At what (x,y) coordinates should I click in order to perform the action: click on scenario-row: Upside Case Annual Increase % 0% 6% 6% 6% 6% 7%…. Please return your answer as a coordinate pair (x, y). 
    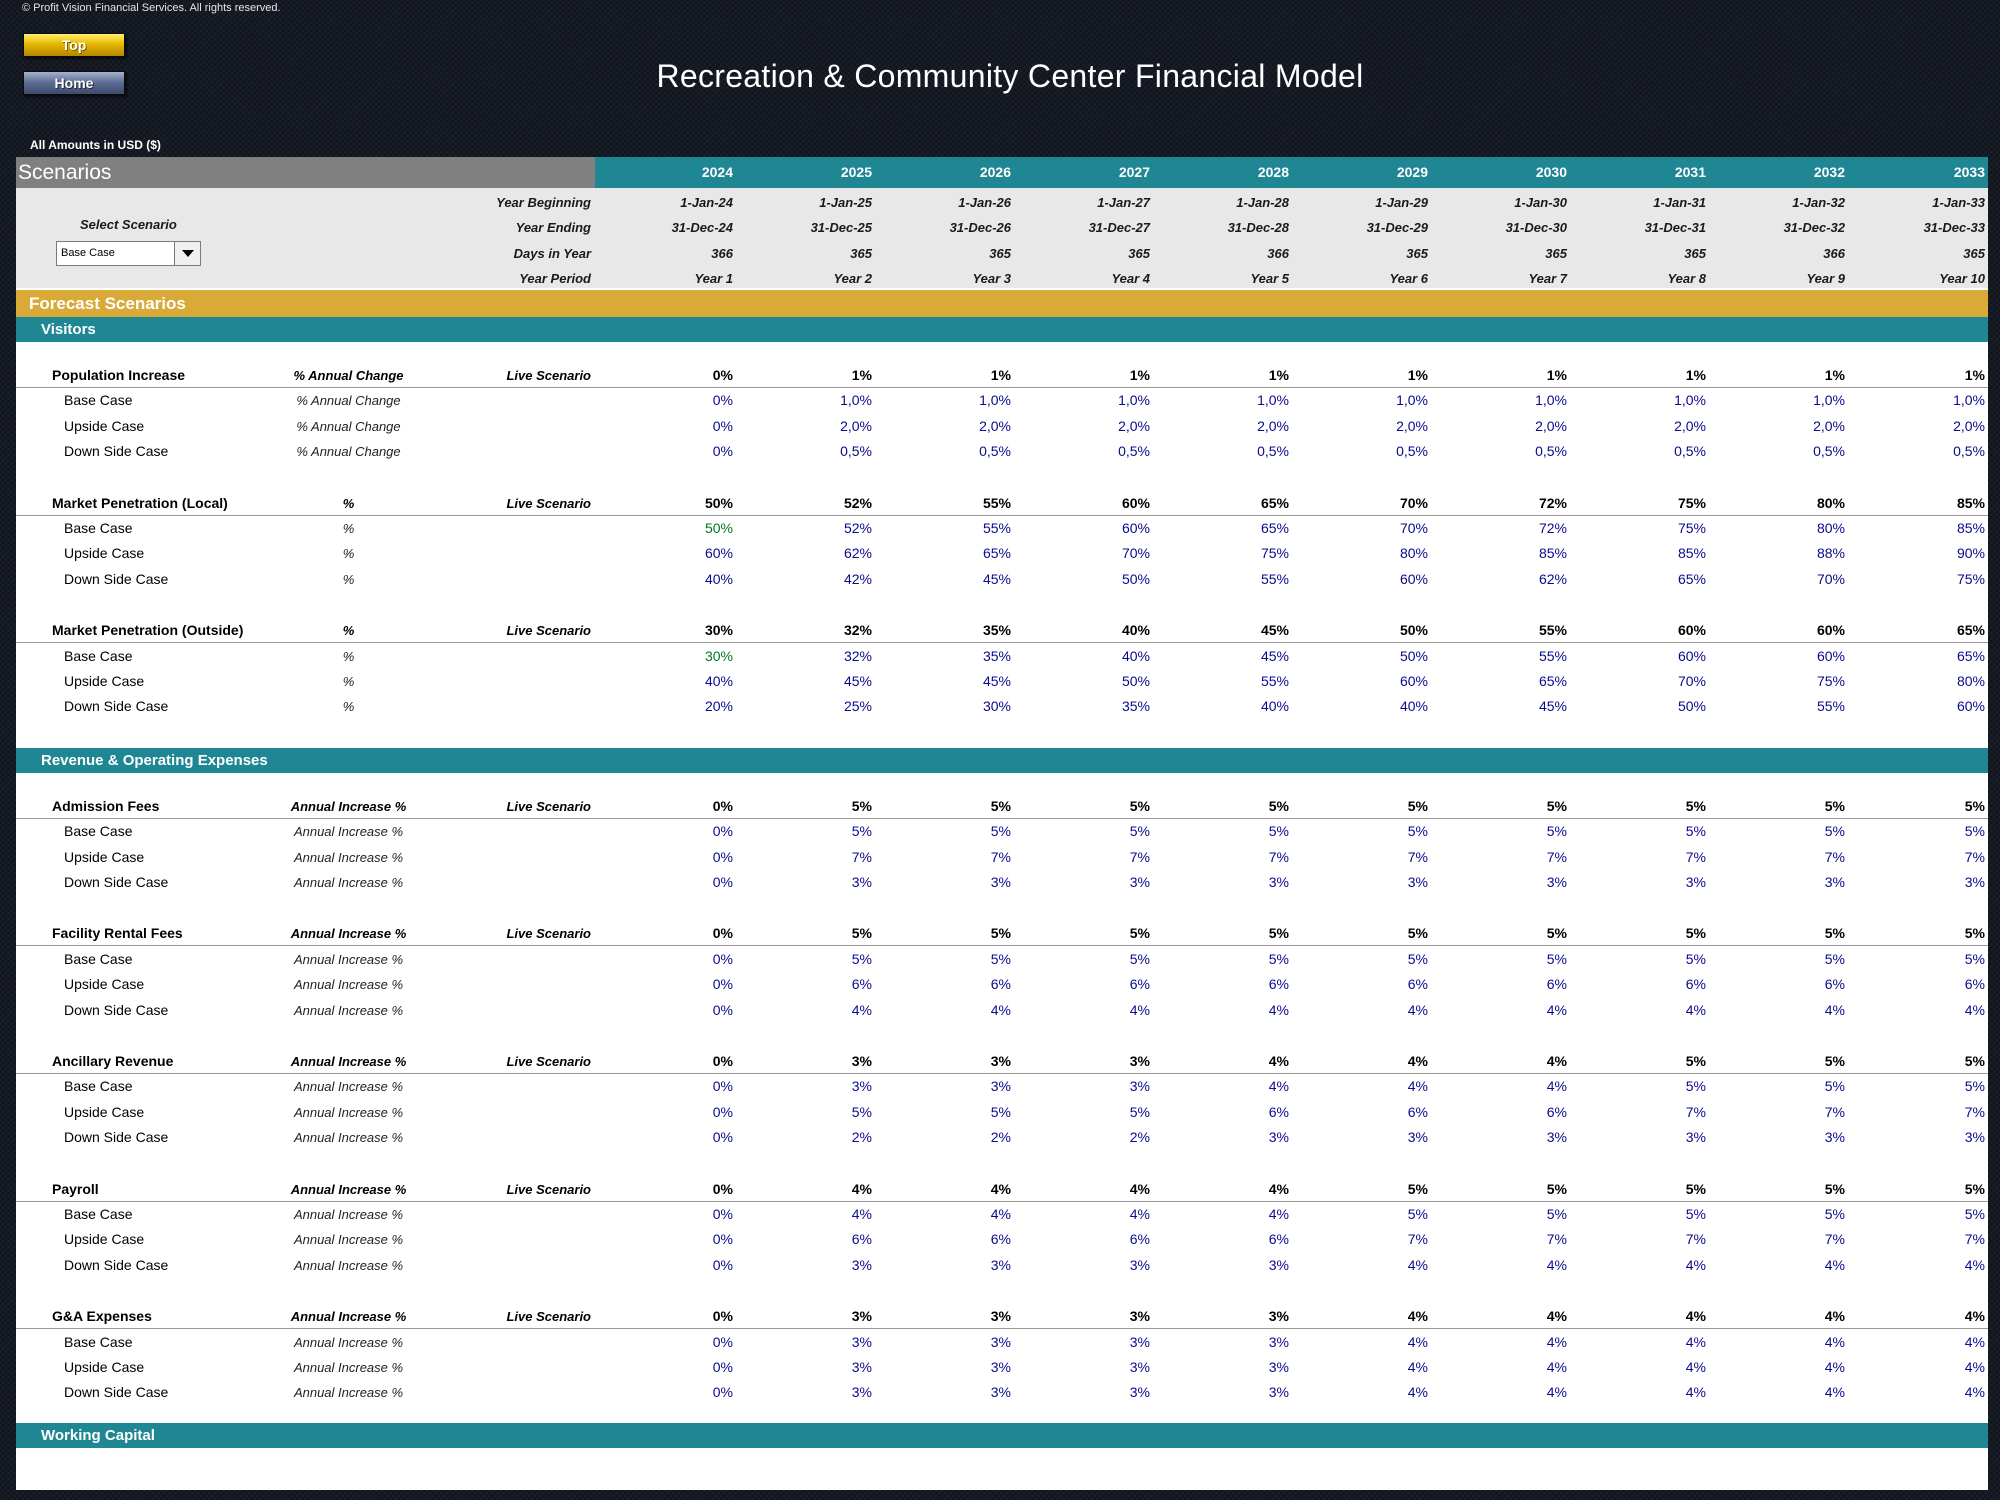
    Looking at the image, I should click on (1002, 1239).